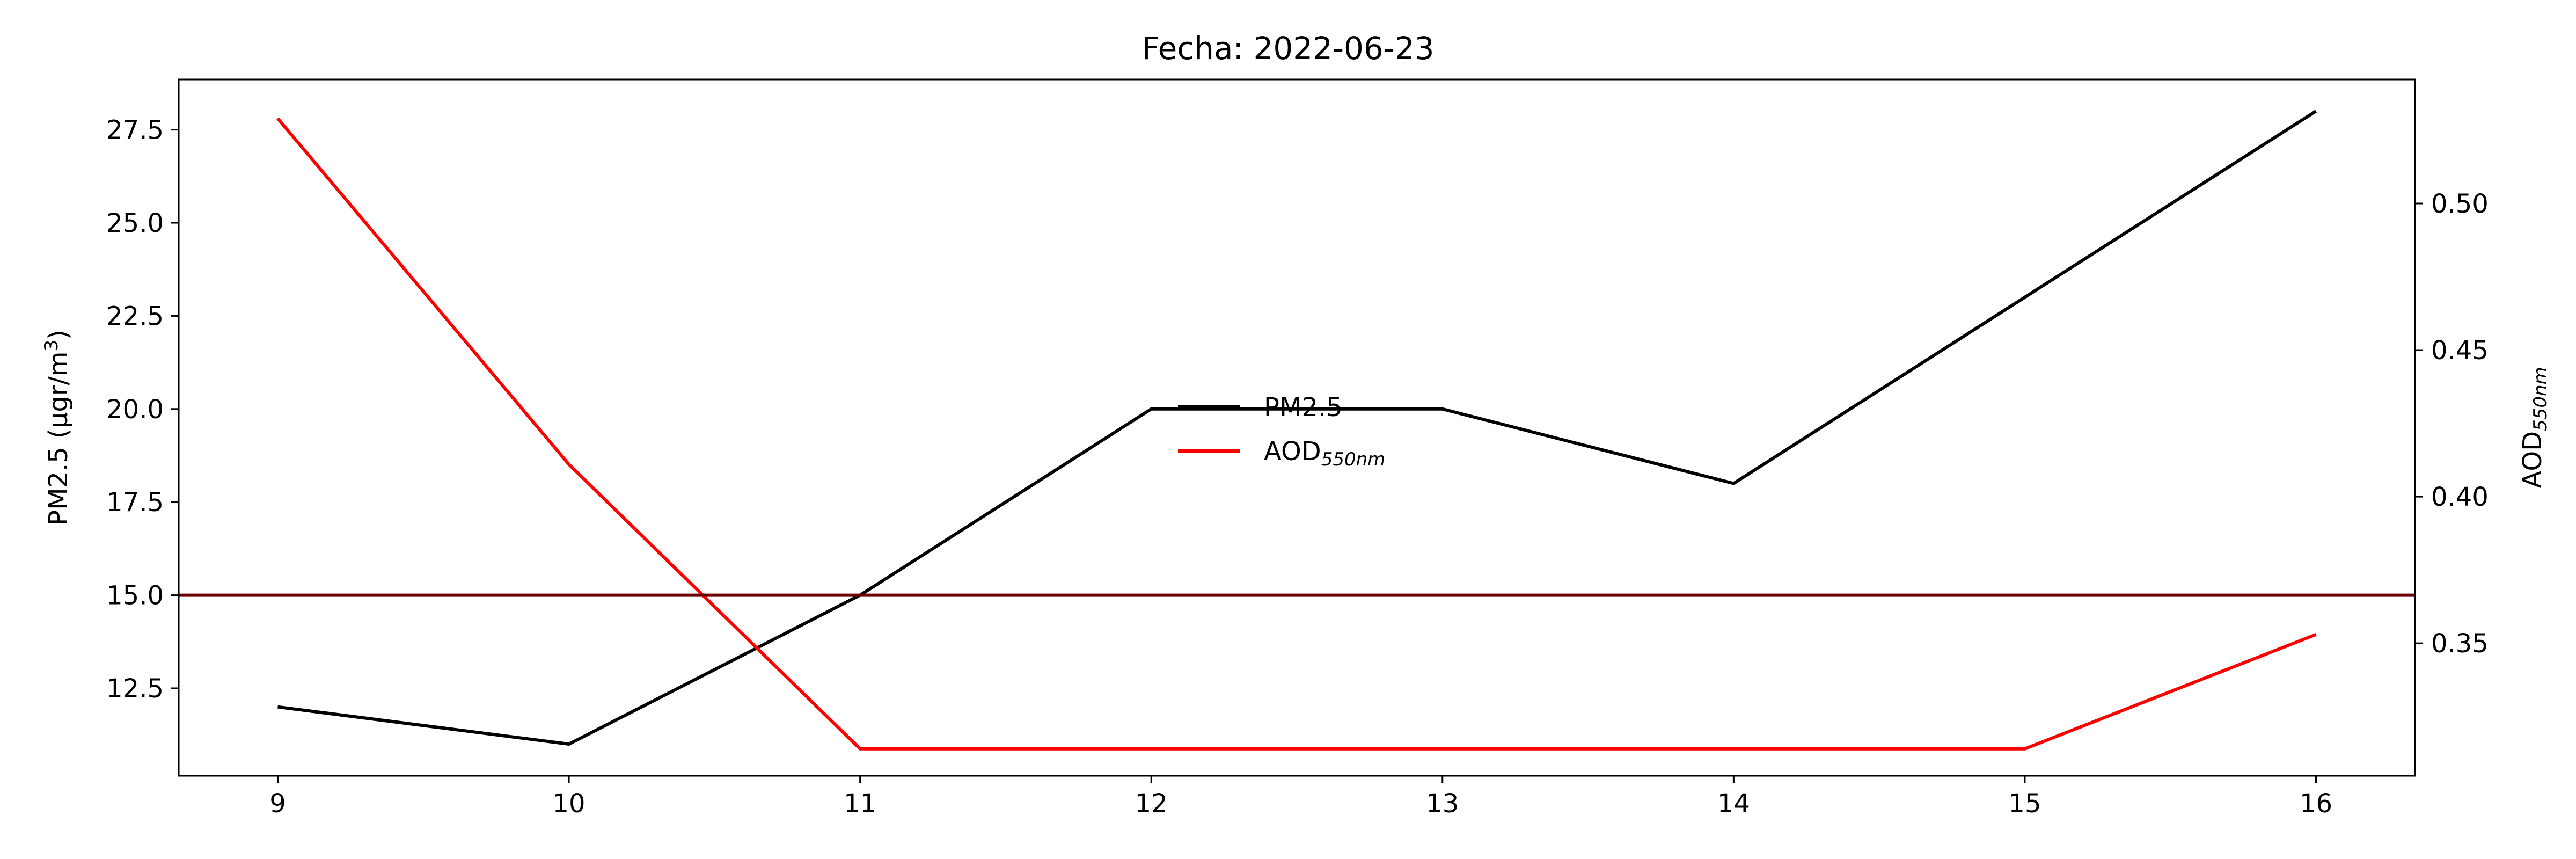 This screenshot has height=859, width=2576. Describe the element at coordinates (2460, 644) in the screenshot. I see `y-right-tick-label: 0.35` at that location.